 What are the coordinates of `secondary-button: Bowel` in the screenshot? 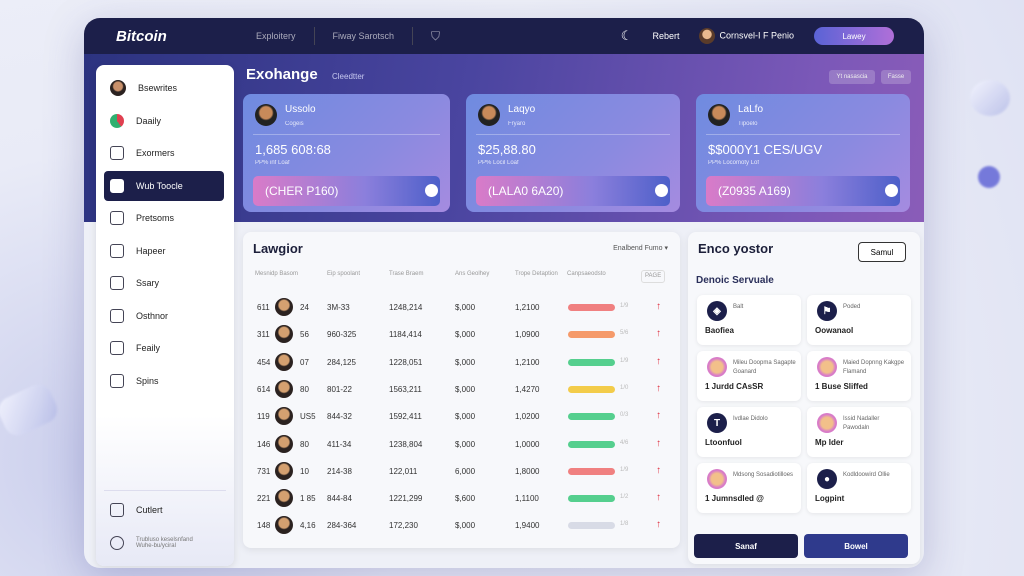 It's located at (856, 546).